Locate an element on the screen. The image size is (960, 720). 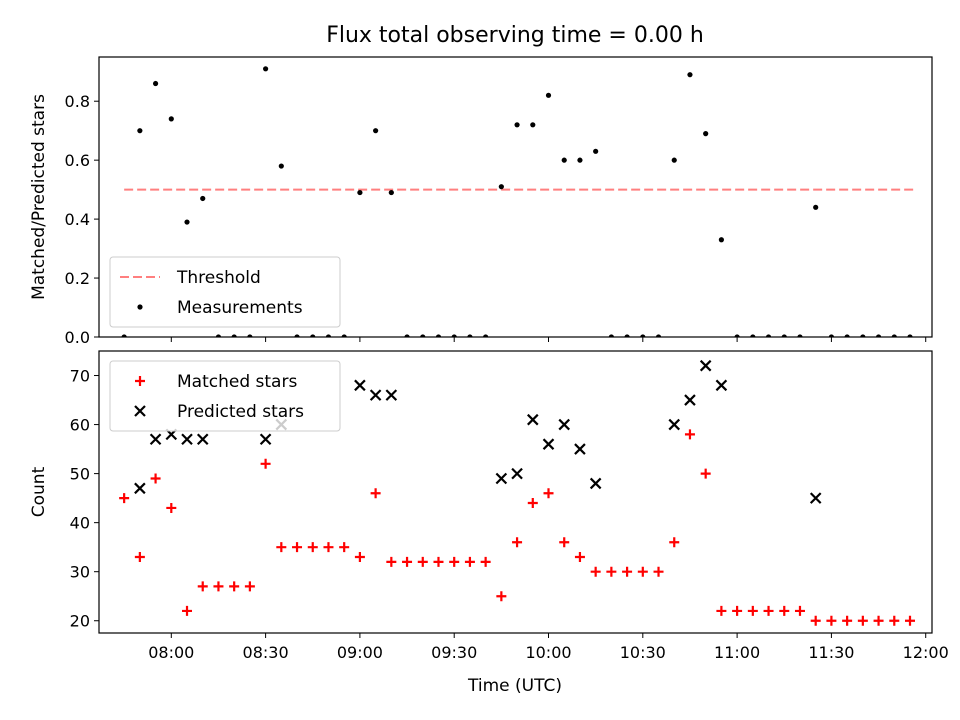
legend: Matched stars Predicted stars is located at coordinates (225, 396).